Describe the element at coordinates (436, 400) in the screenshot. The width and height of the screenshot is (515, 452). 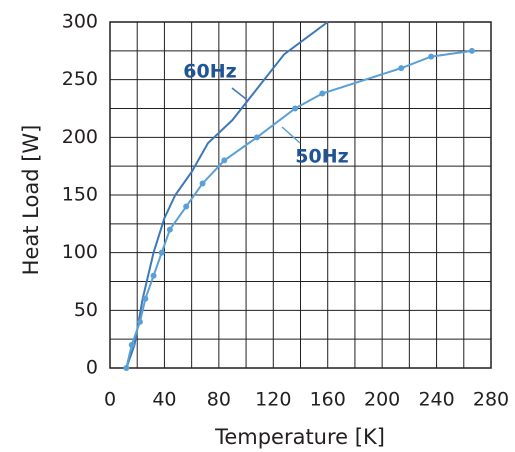
I see `x-tick-label: 240` at that location.